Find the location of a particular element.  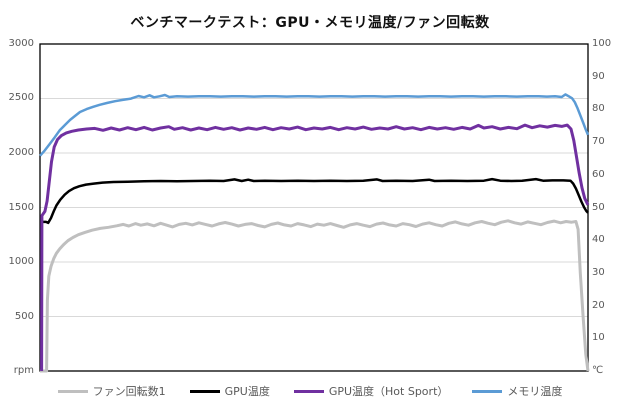

legend-item-gpu-temp: GPU温度 is located at coordinates (229, 391).